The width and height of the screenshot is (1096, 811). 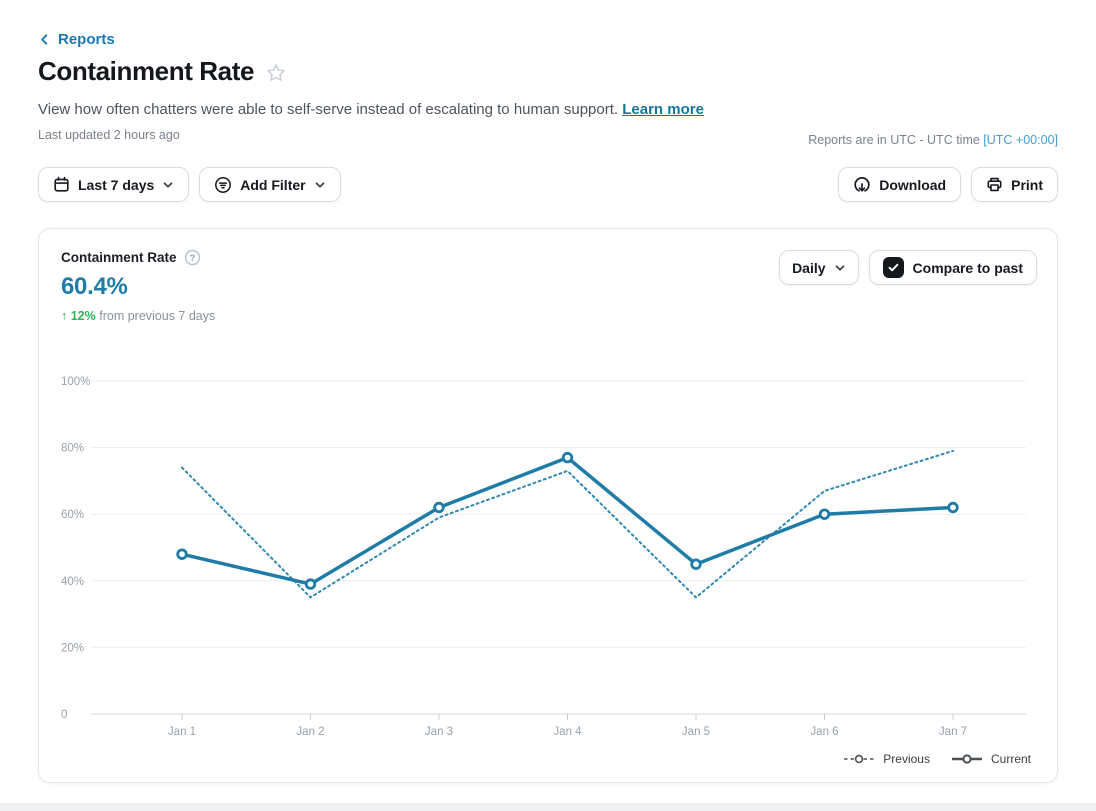 What do you see at coordinates (862, 185) in the screenshot?
I see `download-icon` at bounding box center [862, 185].